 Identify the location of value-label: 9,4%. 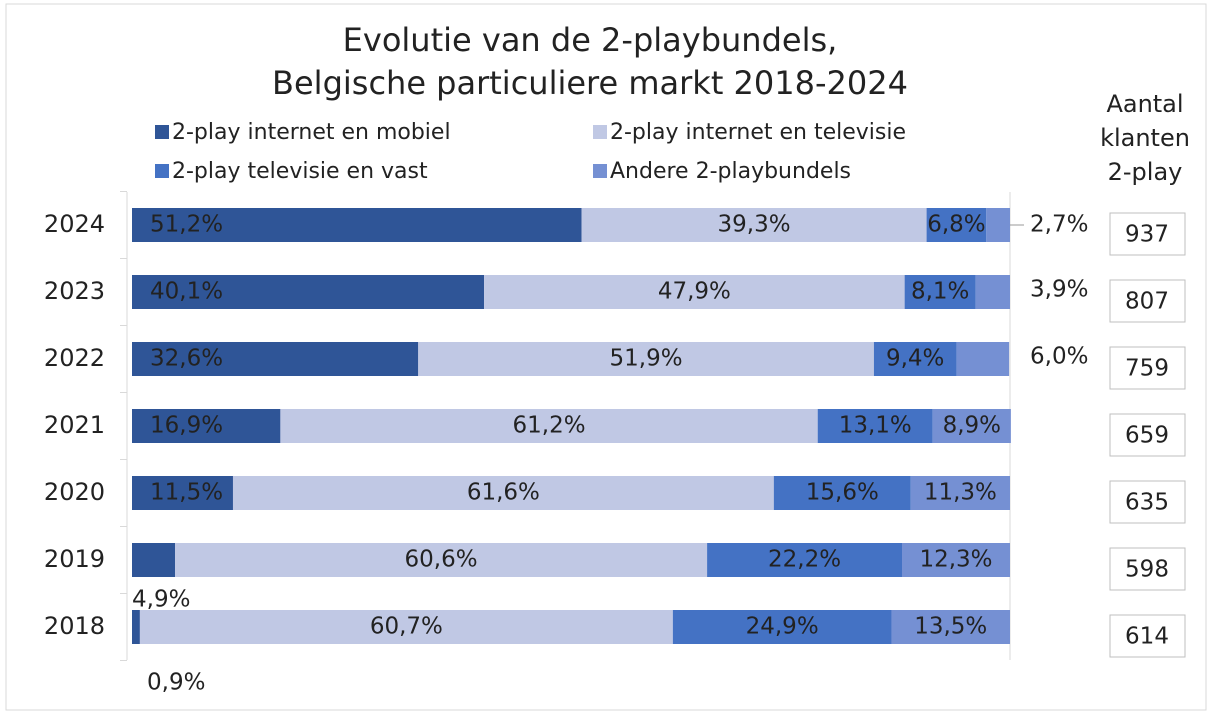
(915, 359).